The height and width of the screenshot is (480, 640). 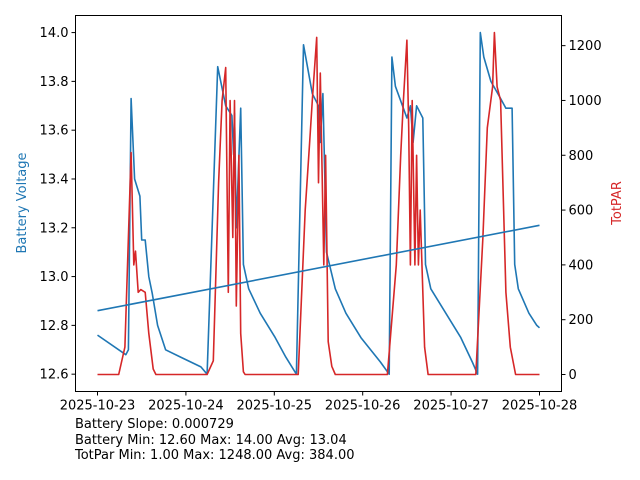 I want to click on right-tick-label: 1200, so click(x=585, y=46).